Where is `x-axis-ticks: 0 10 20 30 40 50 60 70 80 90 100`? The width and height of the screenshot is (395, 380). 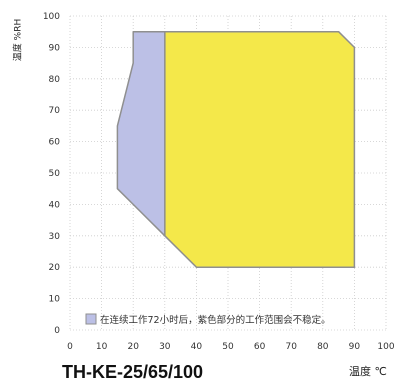
x-axis-ticks: 0 10 20 30 40 50 60 70 80 90 100 is located at coordinates (231, 347).